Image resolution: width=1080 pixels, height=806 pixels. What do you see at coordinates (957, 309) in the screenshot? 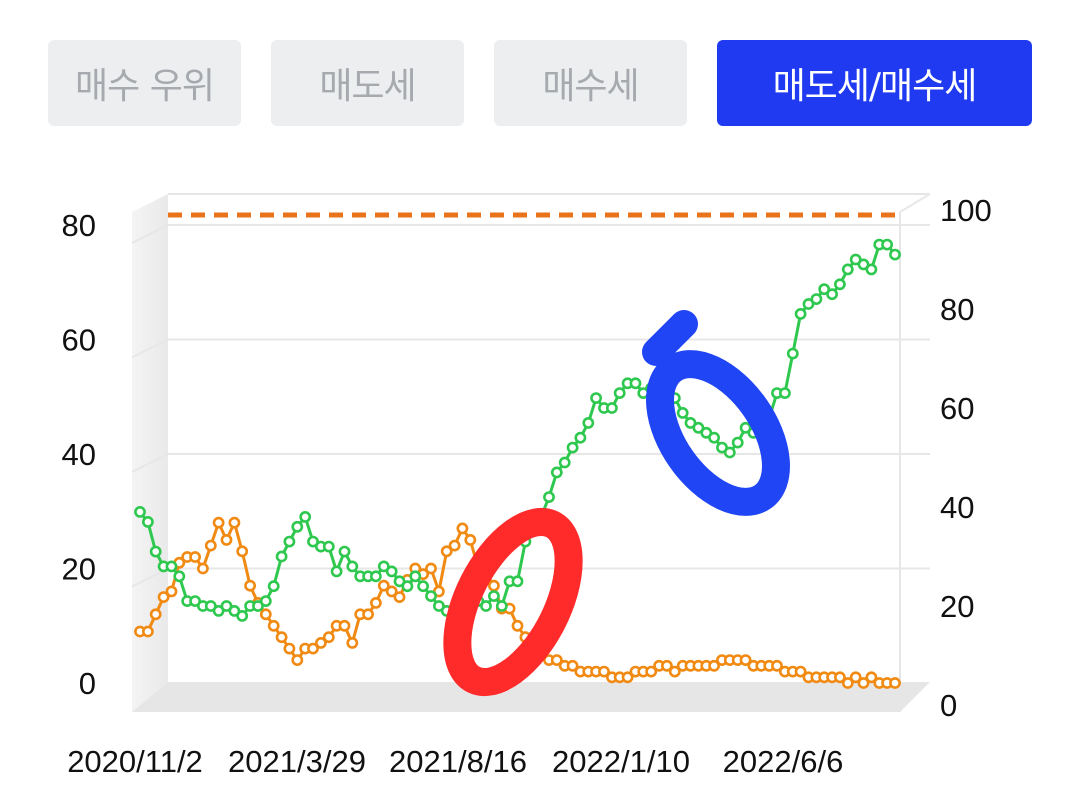
I see `right-y-tick-label: 80` at bounding box center [957, 309].